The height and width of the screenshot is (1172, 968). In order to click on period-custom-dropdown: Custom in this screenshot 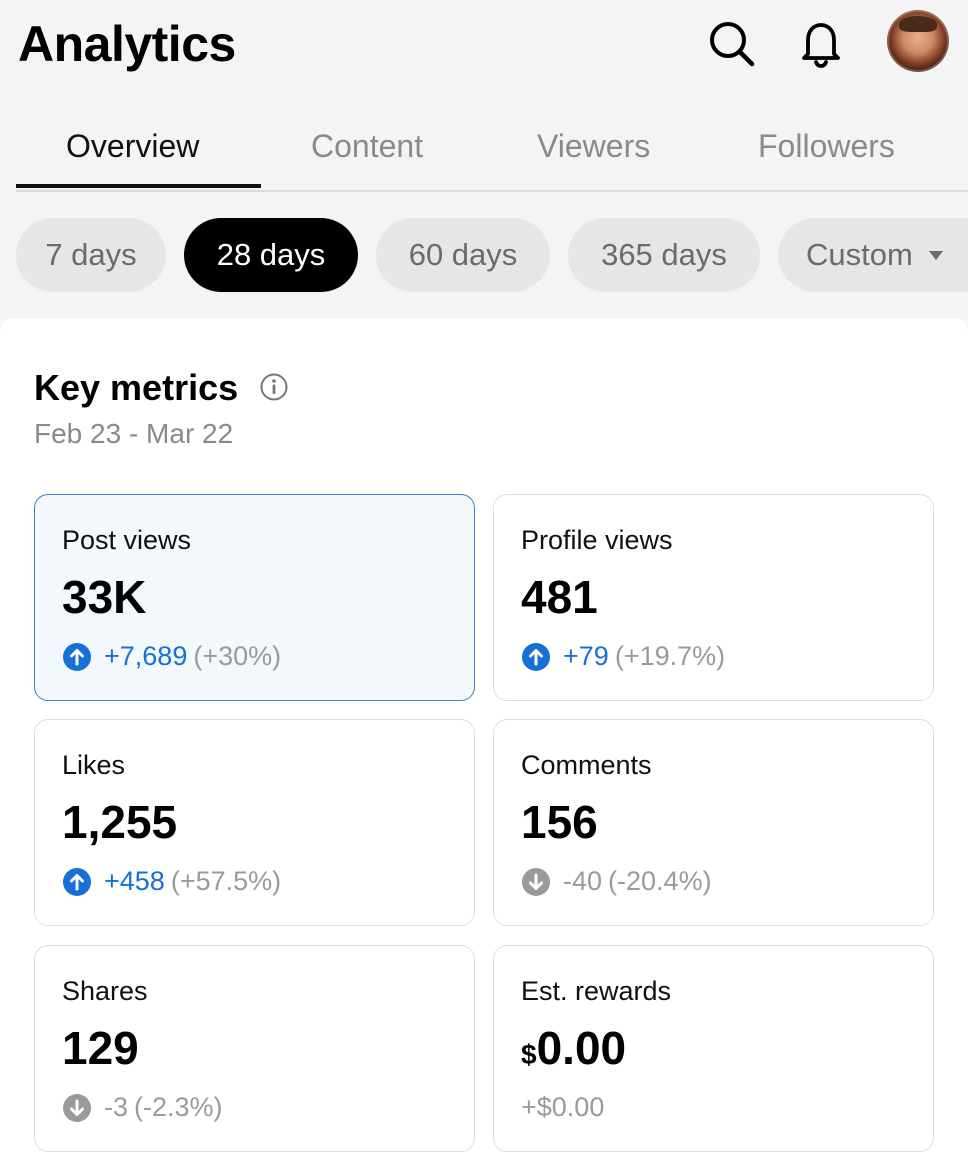, I will do `click(873, 255)`.